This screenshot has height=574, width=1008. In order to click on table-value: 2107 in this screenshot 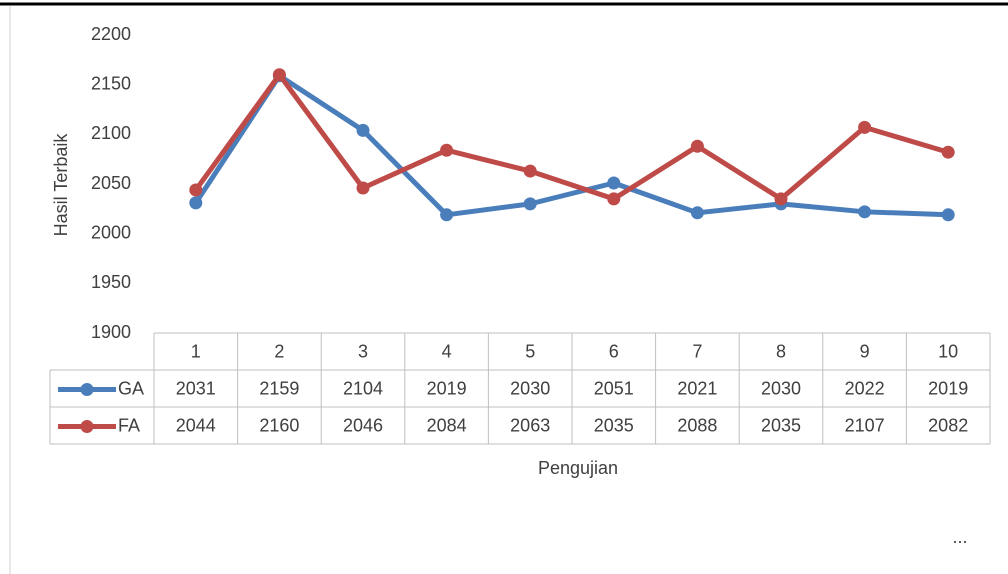, I will do `click(865, 425)`.